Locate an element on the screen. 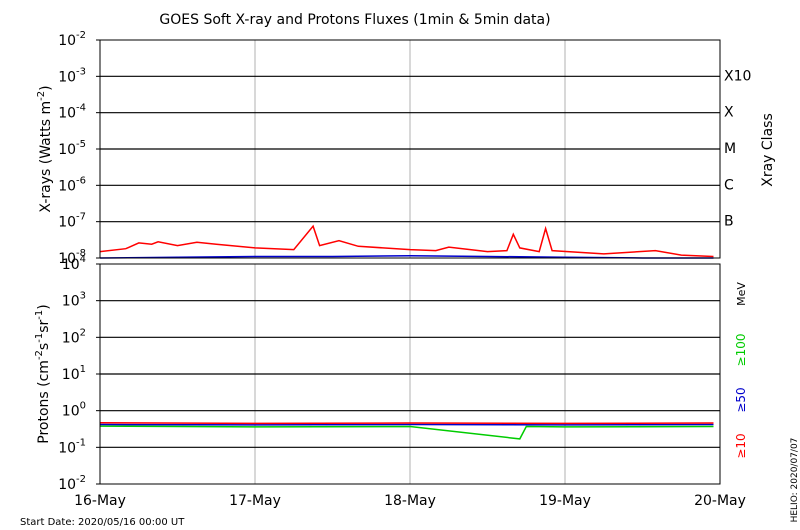  x-tick-label: 17-May is located at coordinates (255, 501).